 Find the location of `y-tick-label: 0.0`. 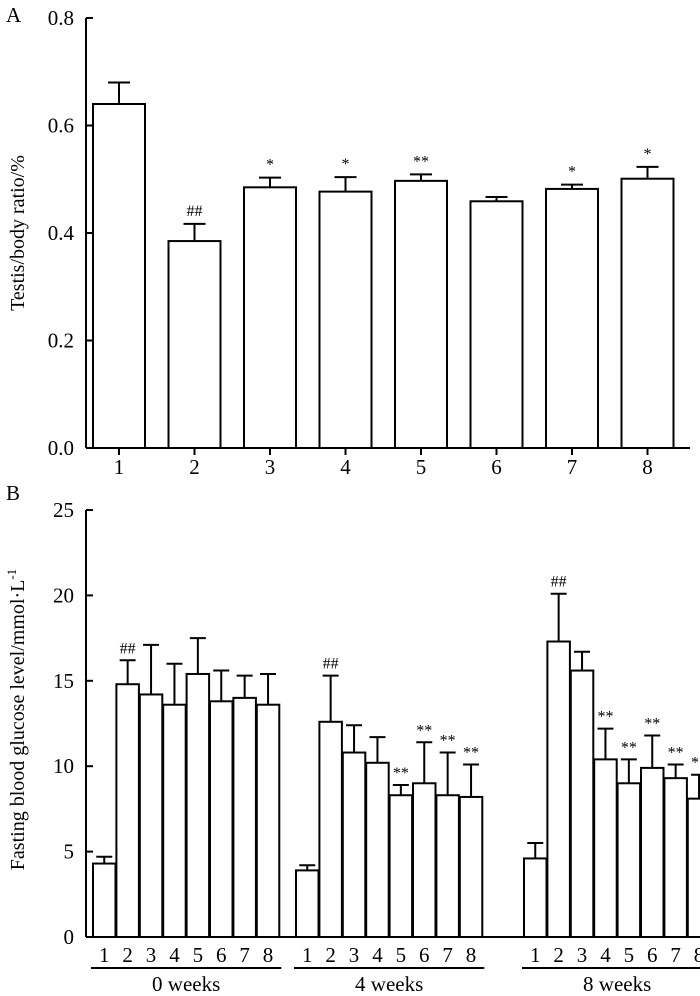

y-tick-label: 0.0 is located at coordinates (61, 448).